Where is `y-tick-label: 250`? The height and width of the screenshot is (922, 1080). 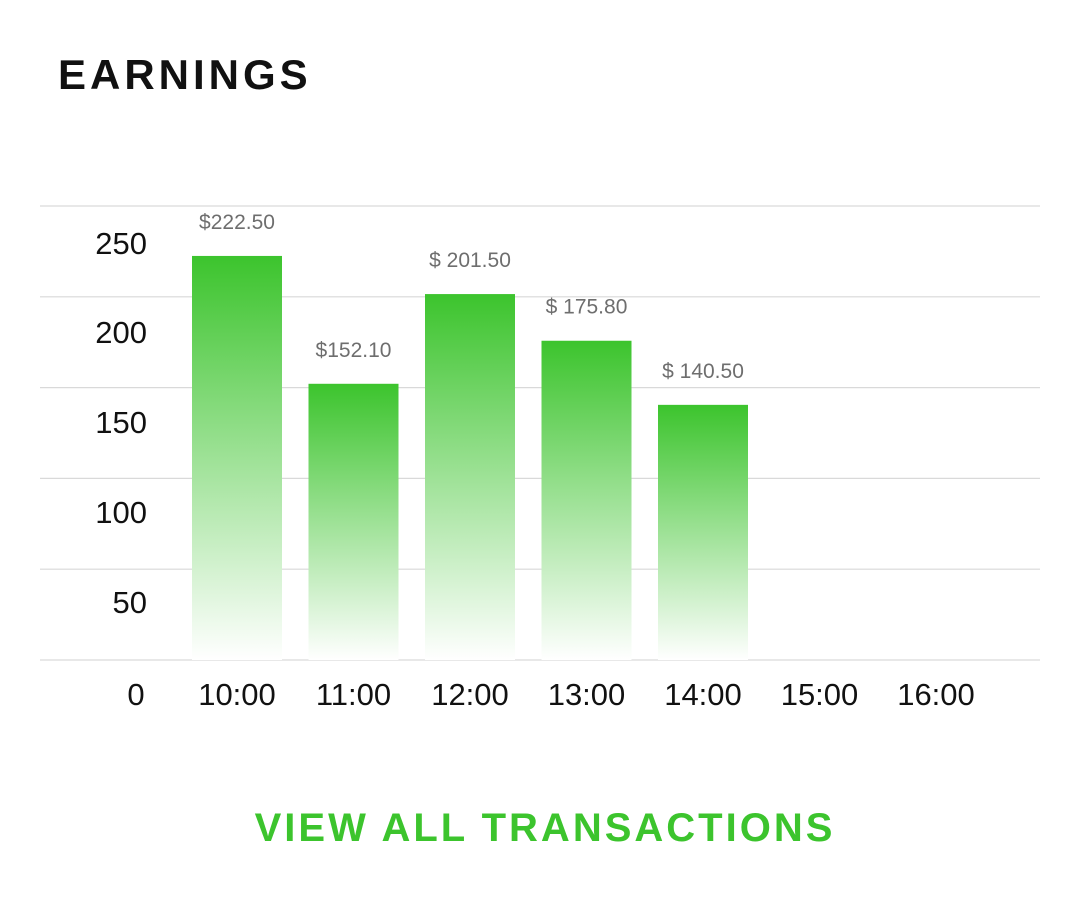 y-tick-label: 250 is located at coordinates (121, 243).